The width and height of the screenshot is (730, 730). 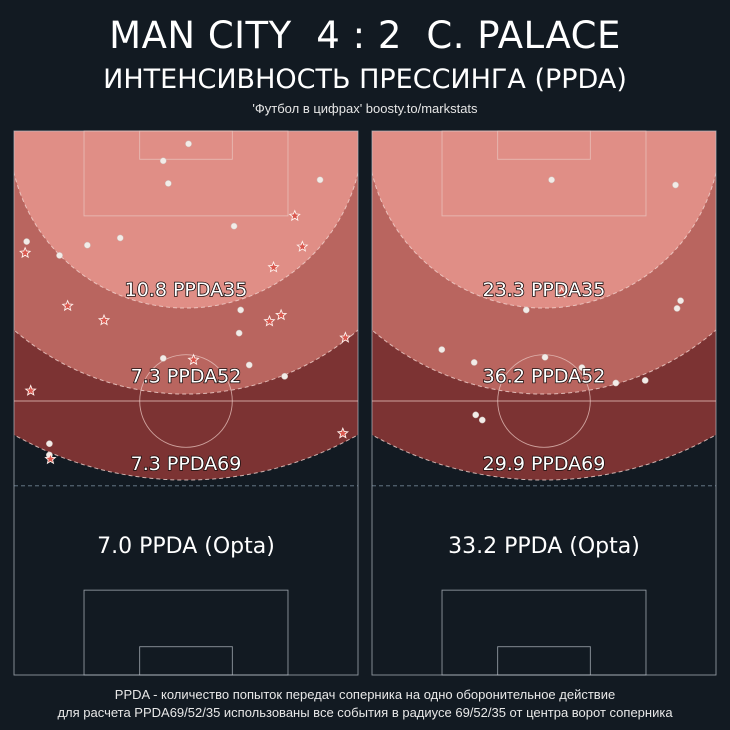 What do you see at coordinates (544, 546) in the screenshot?
I see `opta-ppda-label: 33.2 PPDA (Opta)` at bounding box center [544, 546].